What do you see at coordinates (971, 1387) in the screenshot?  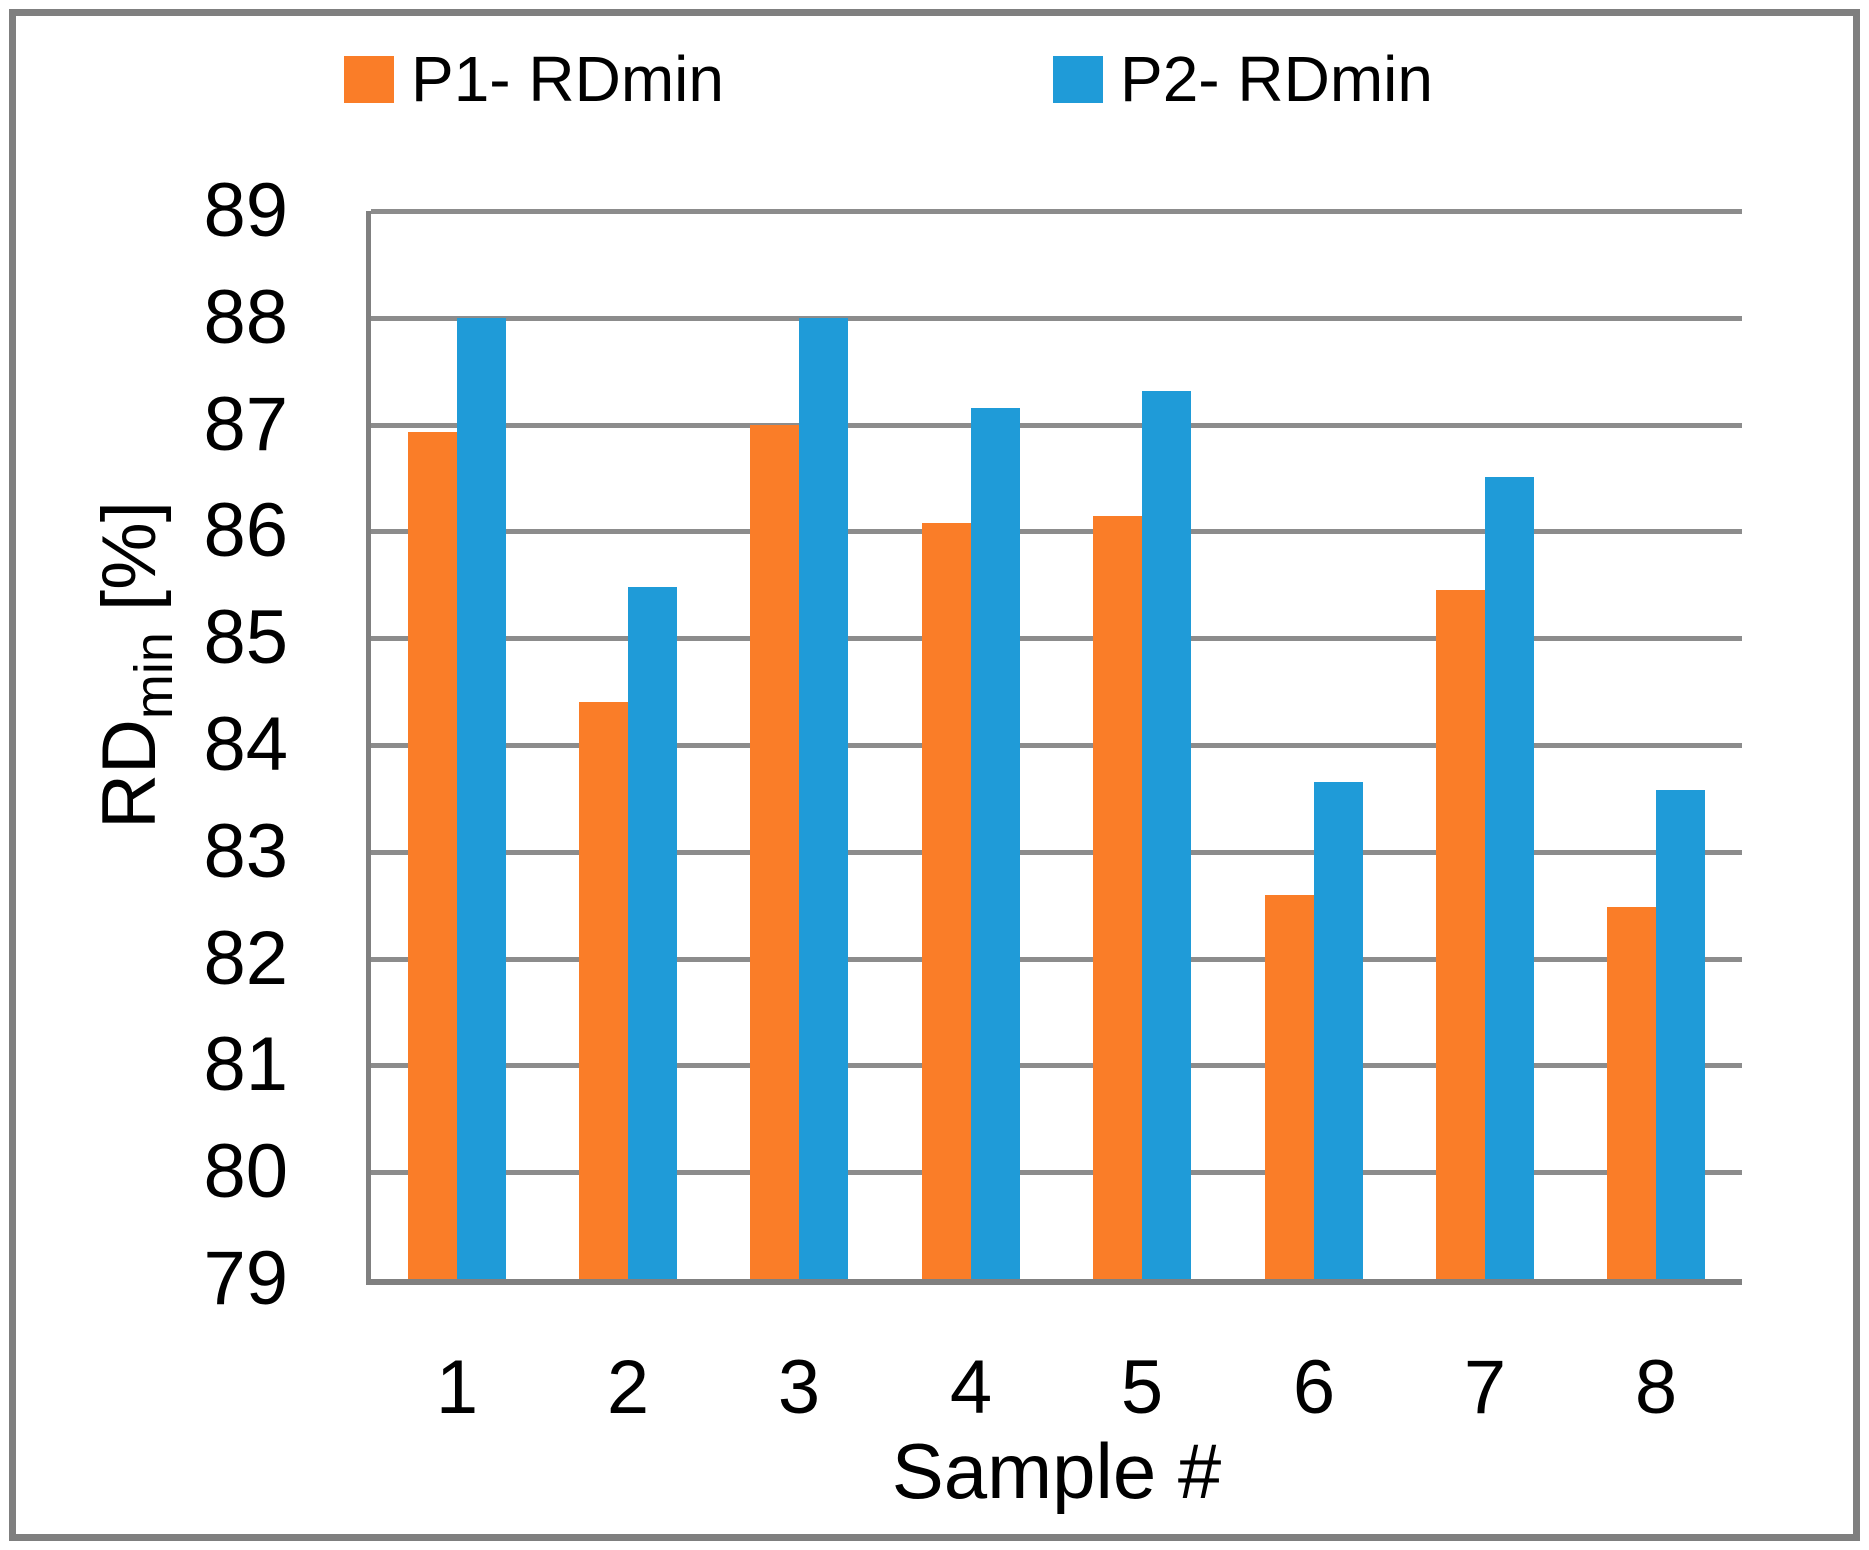 I see `x-tick-label-4: 4` at bounding box center [971, 1387].